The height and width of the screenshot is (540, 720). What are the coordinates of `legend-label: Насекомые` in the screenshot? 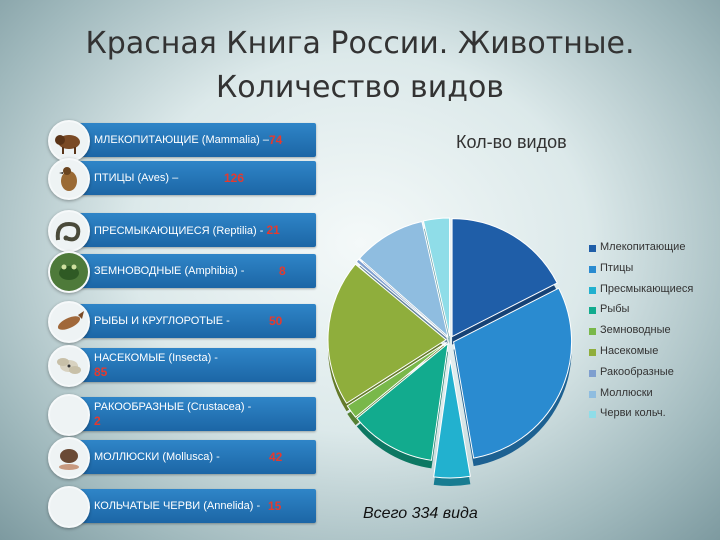 It's located at (629, 350).